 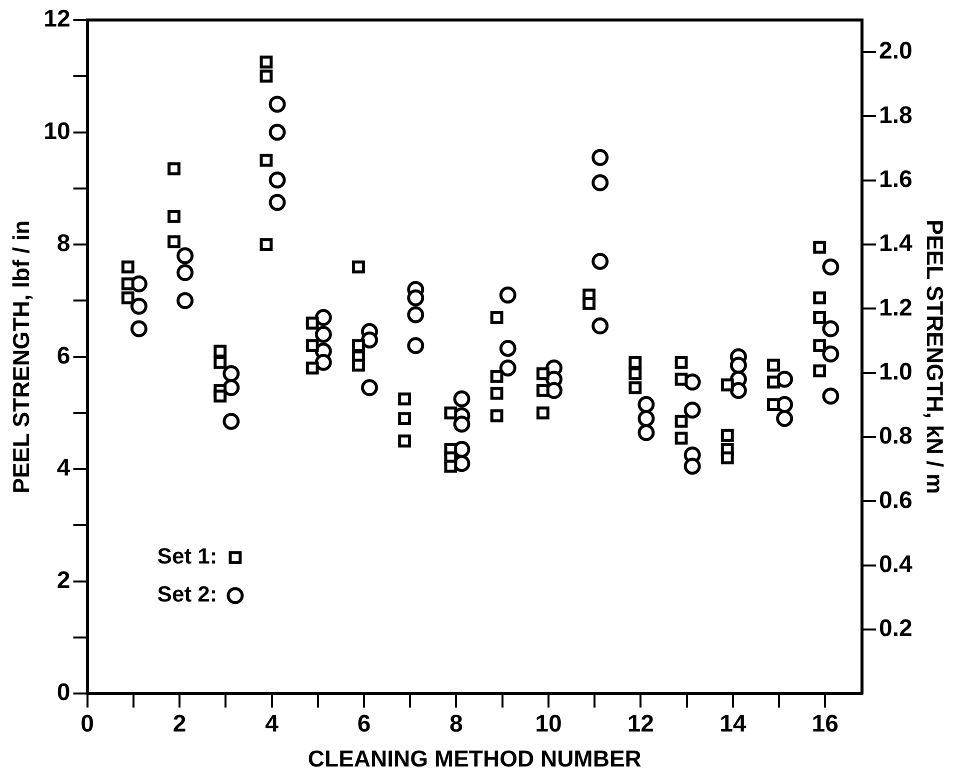 I want to click on y2-axis-title: PEEL STRENGTH, kN / m, so click(x=935, y=357).